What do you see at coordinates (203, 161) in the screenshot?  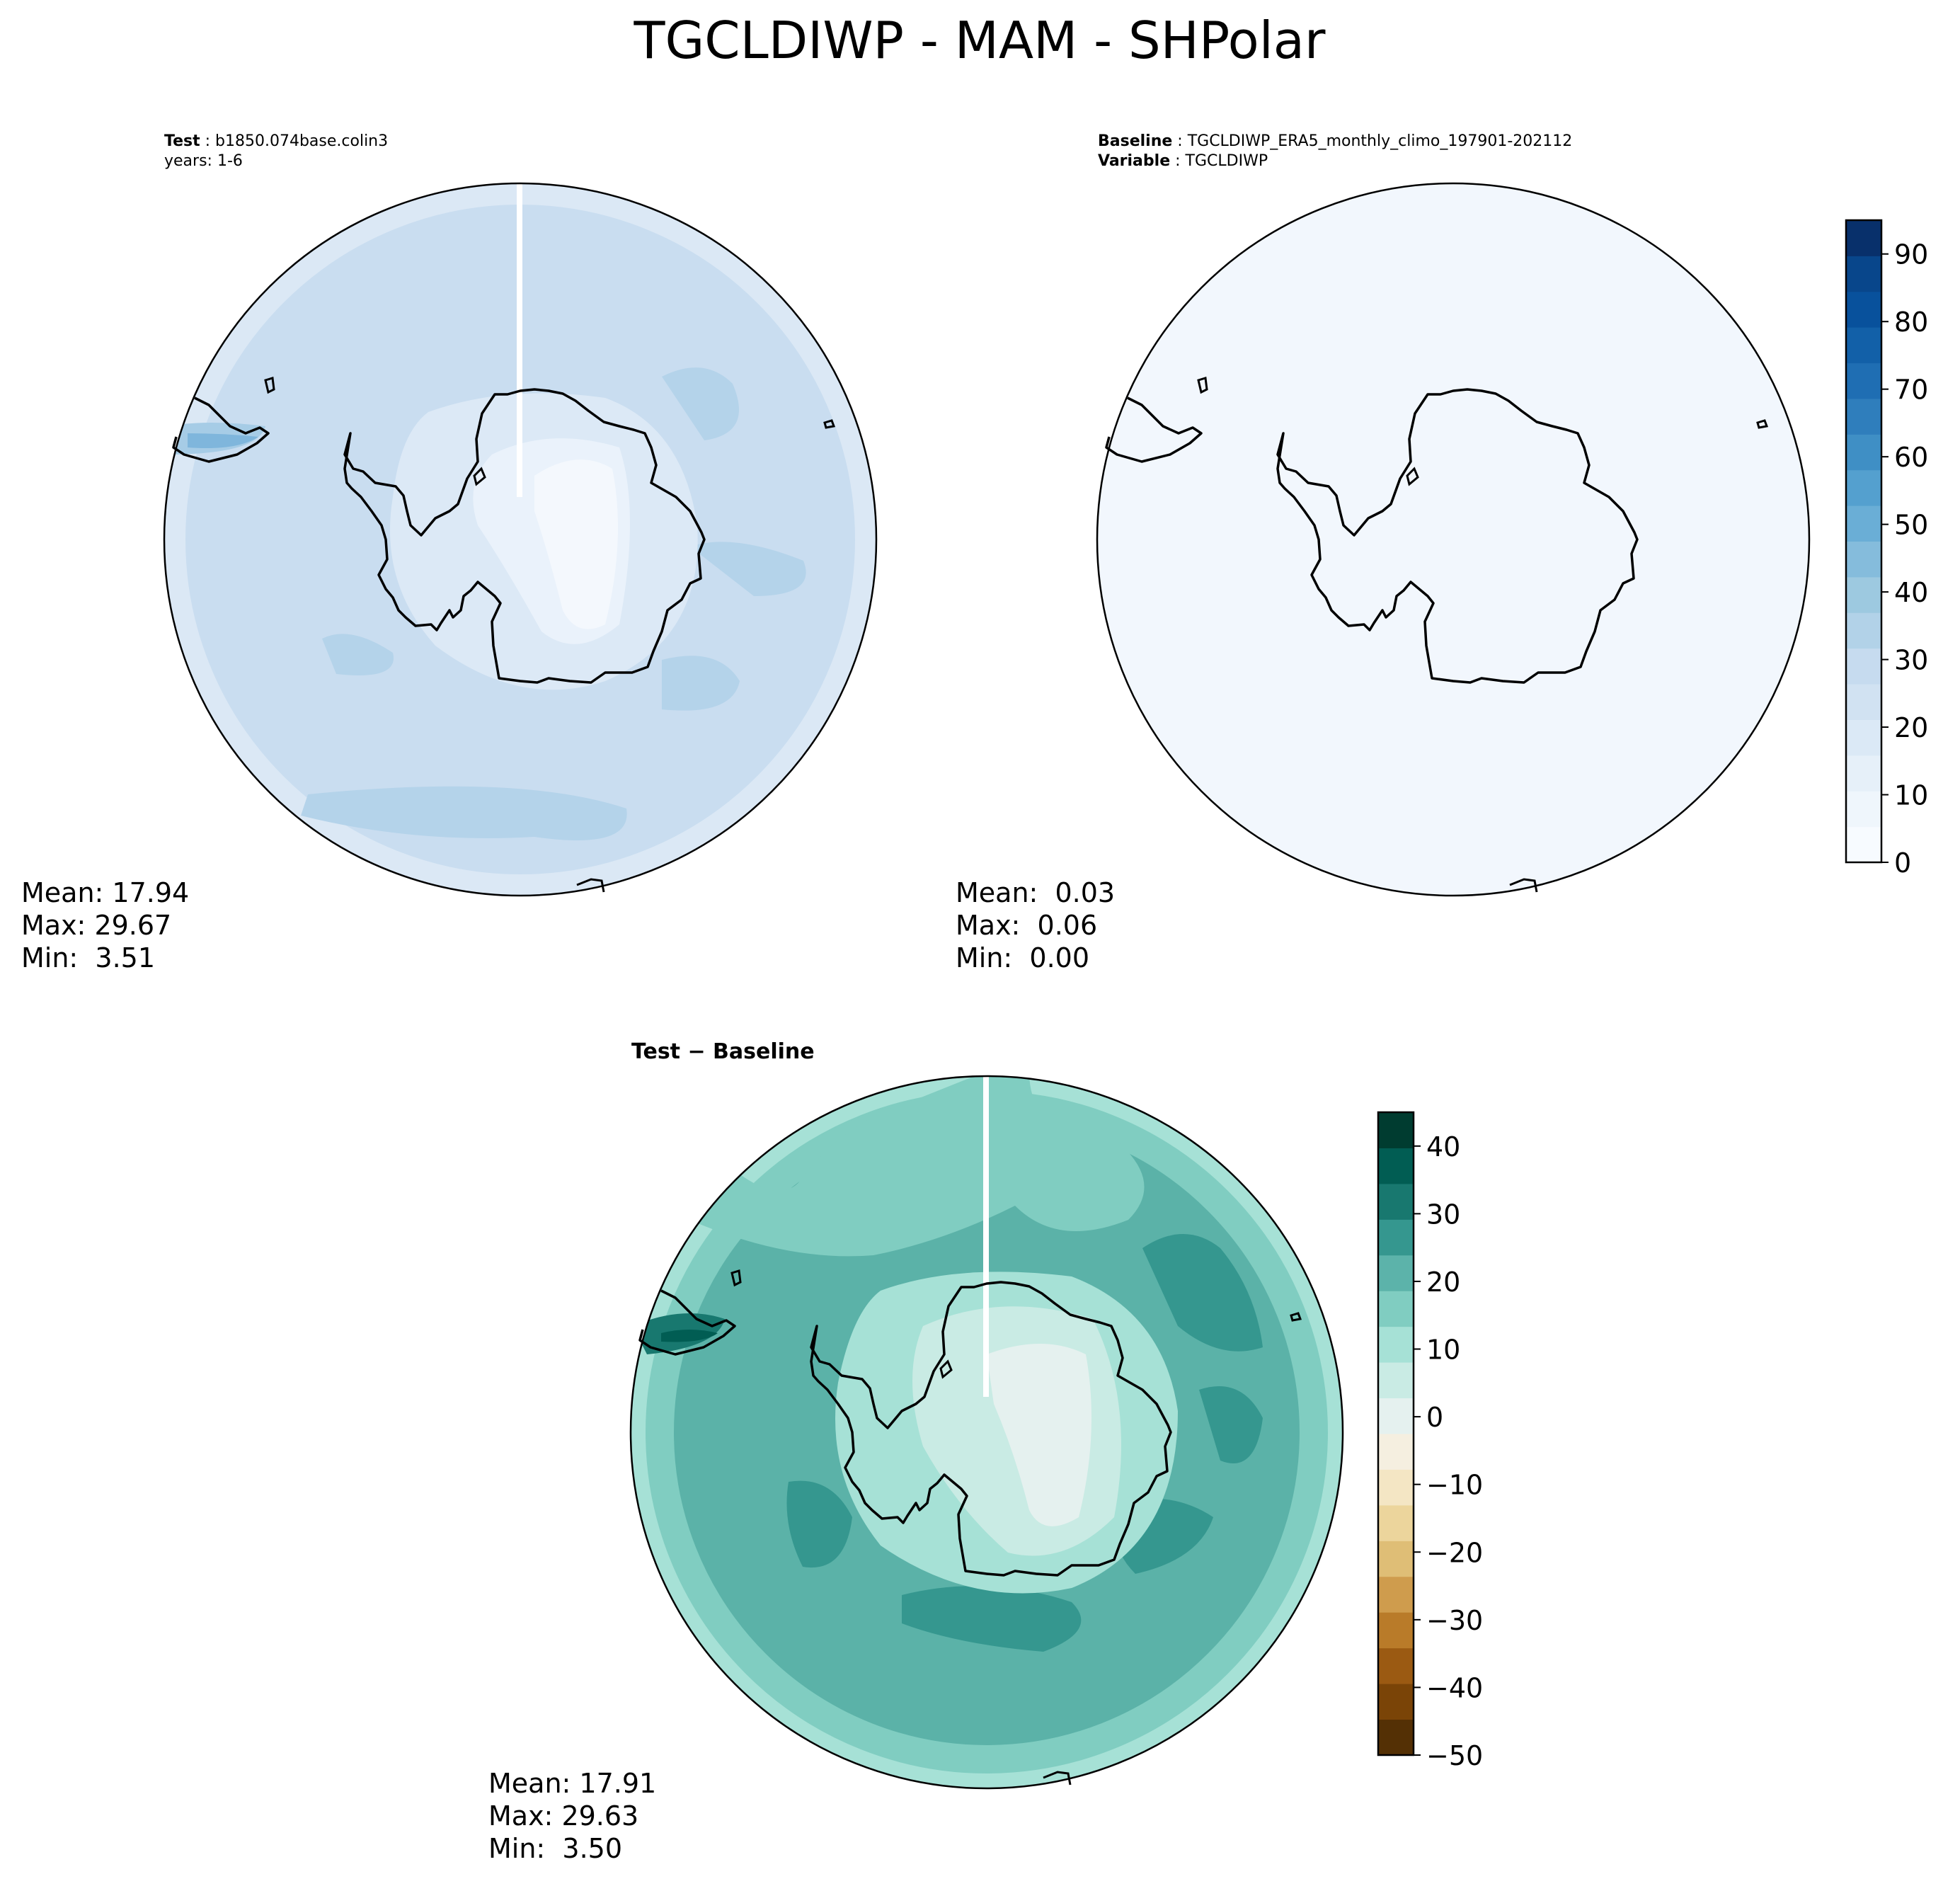 I see `panel-test-header-line2: years: 1-6` at bounding box center [203, 161].